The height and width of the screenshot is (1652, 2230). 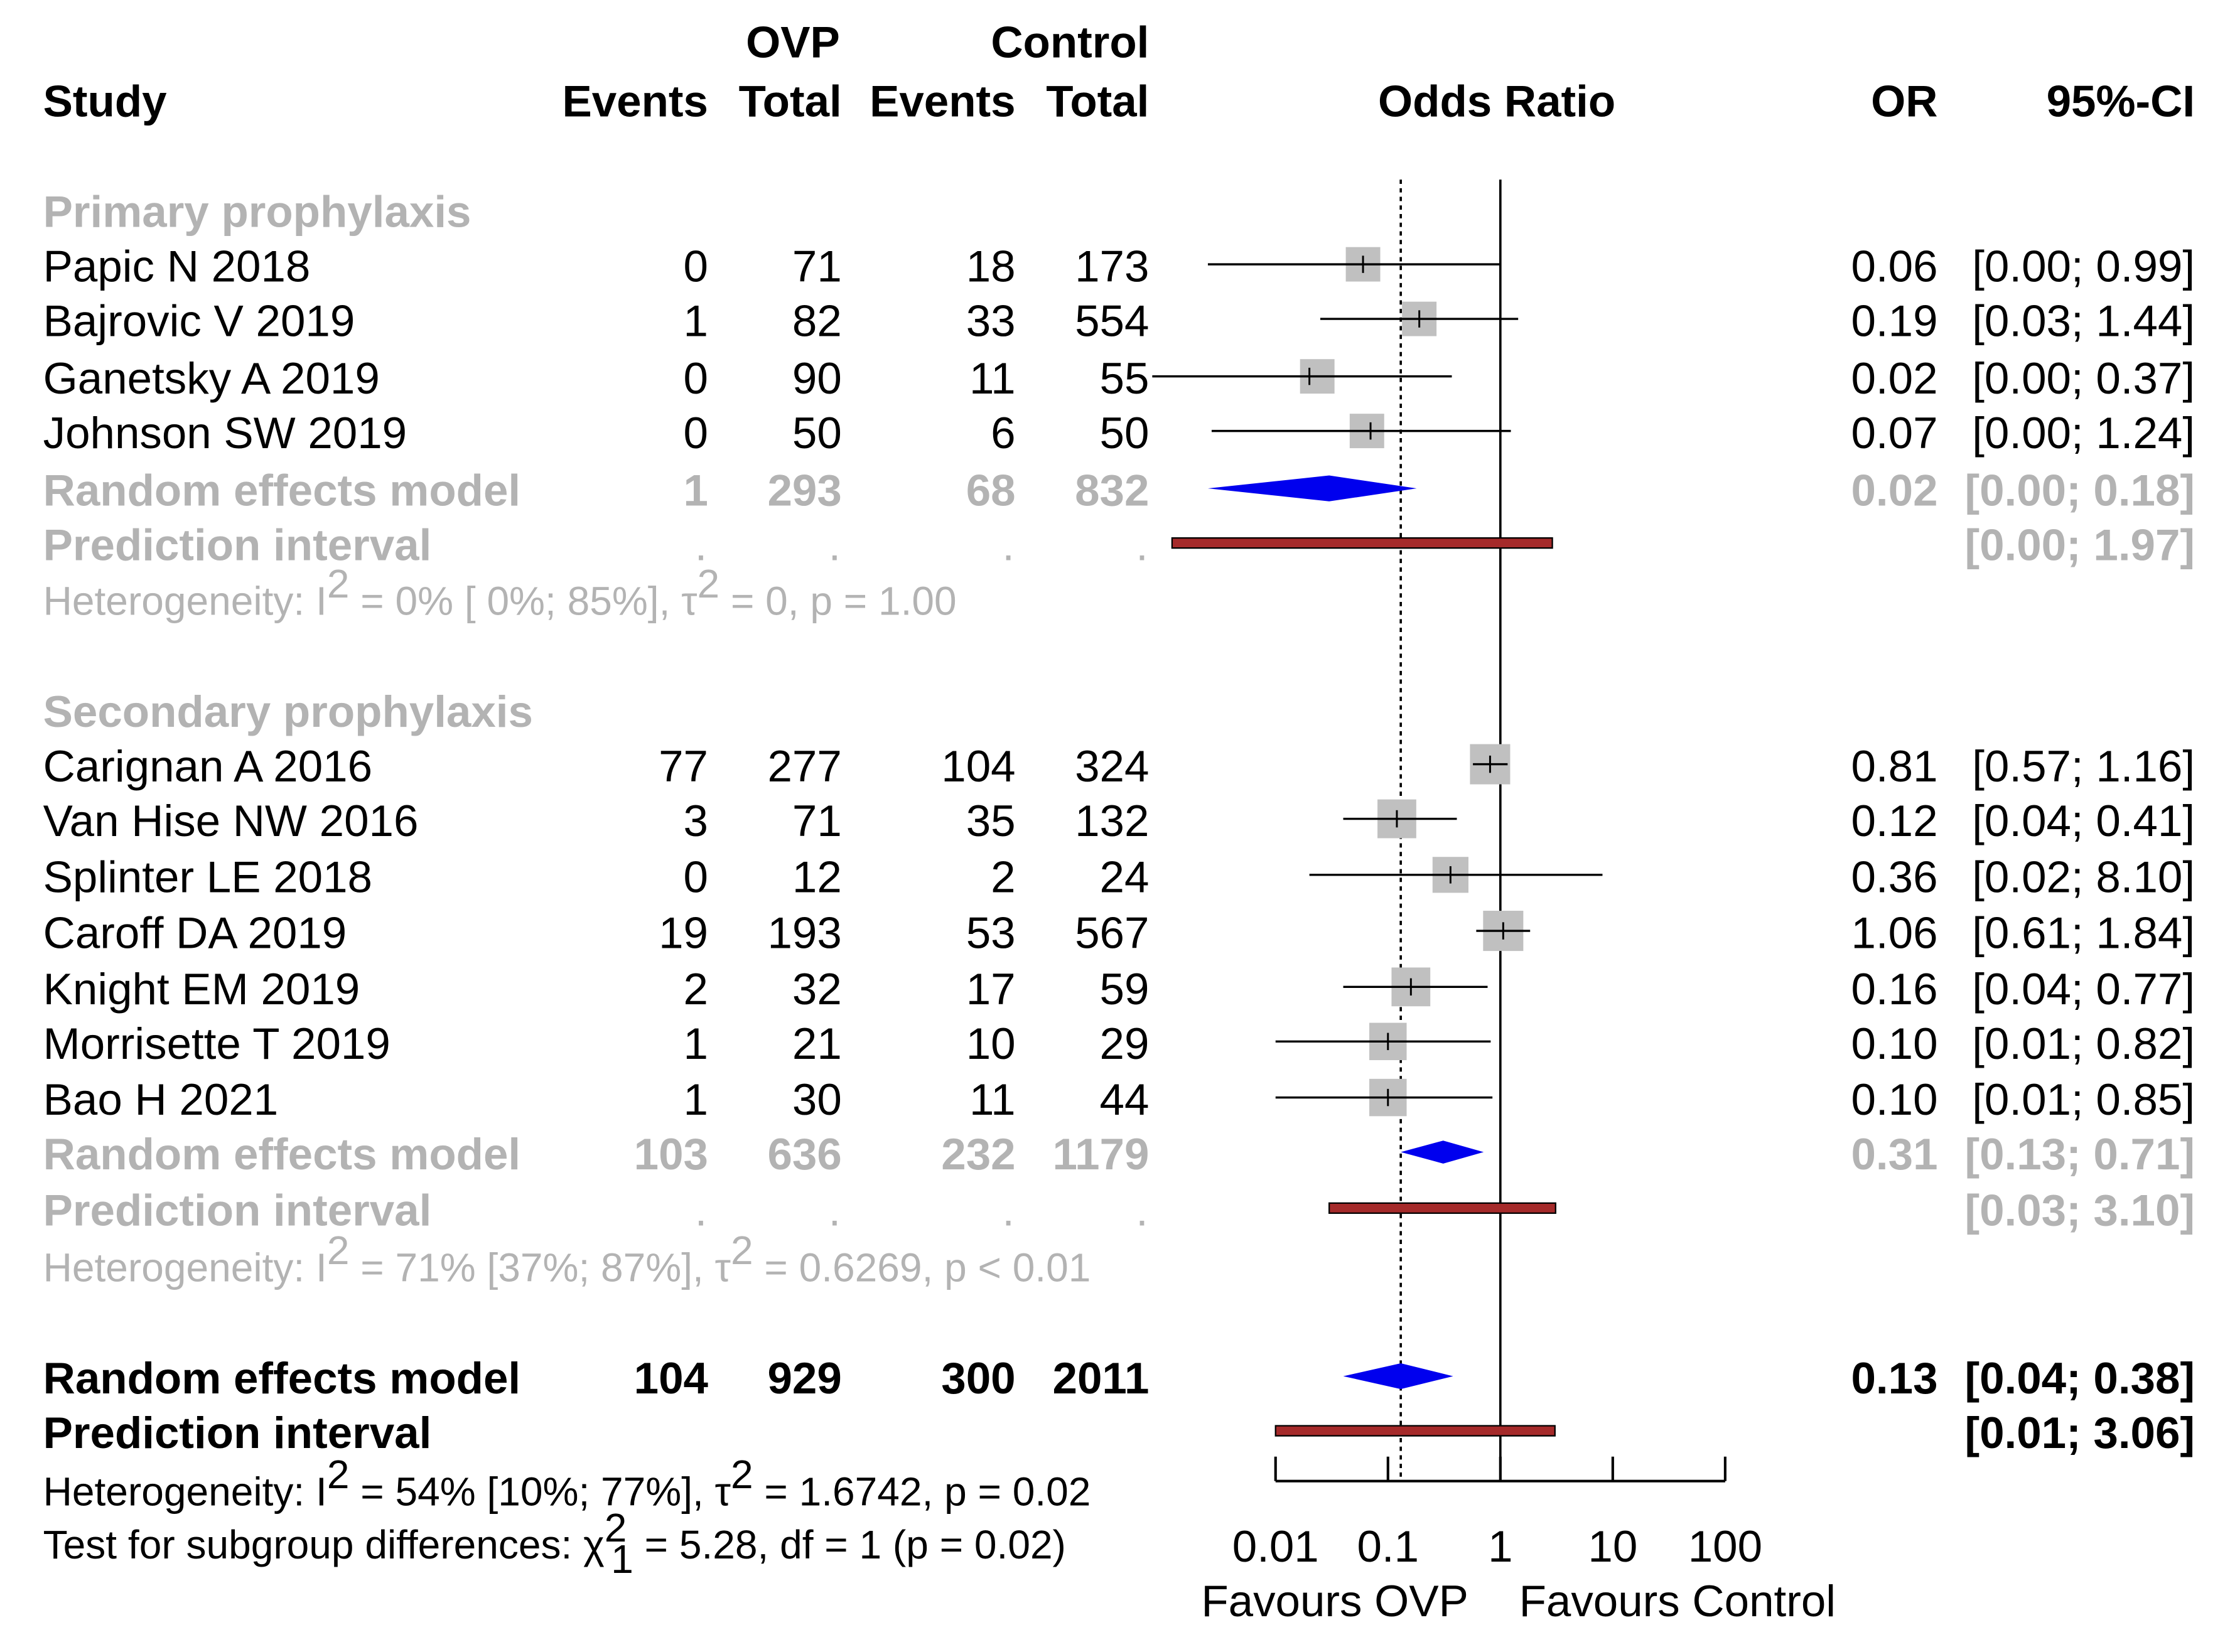 I want to click on ovp-total: 82, so click(x=817, y=321).